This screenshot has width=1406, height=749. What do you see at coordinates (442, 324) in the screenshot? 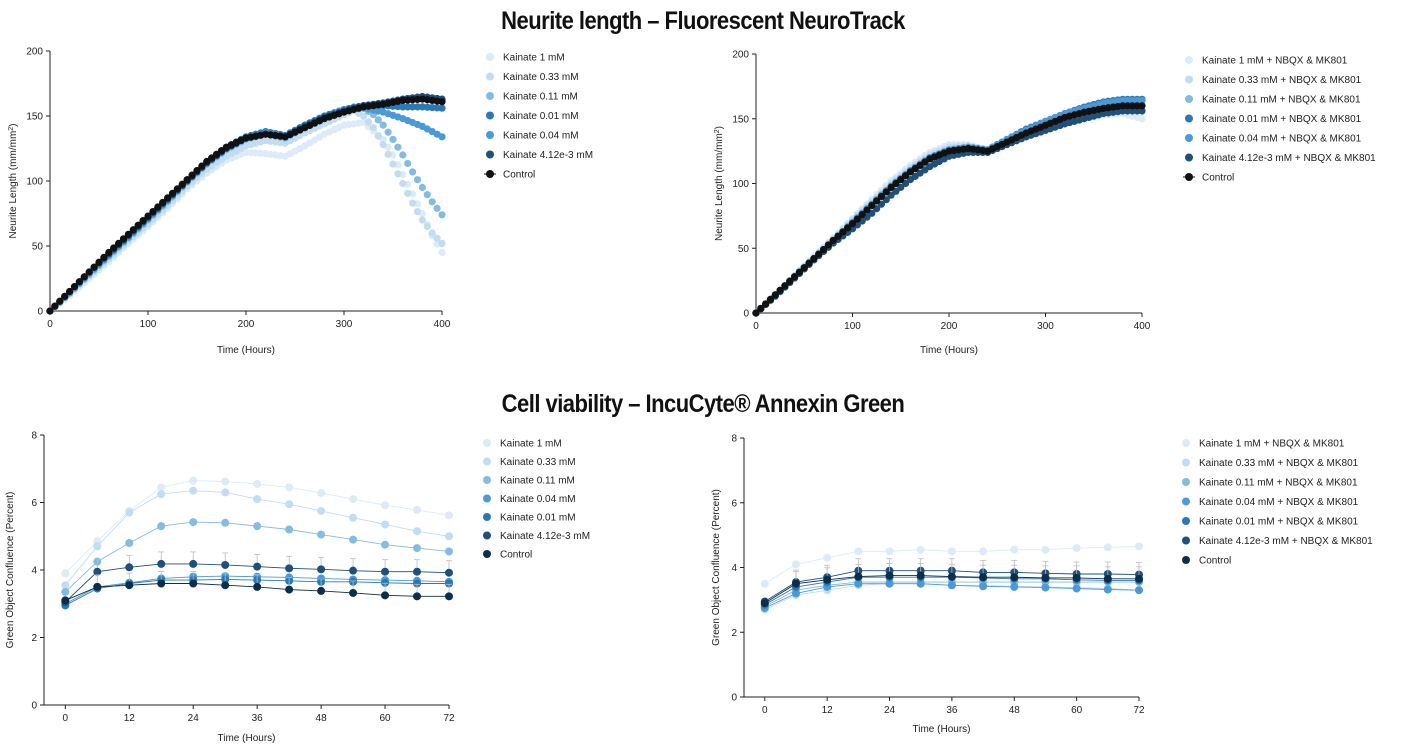
I see `x-tick-label: 400` at bounding box center [442, 324].